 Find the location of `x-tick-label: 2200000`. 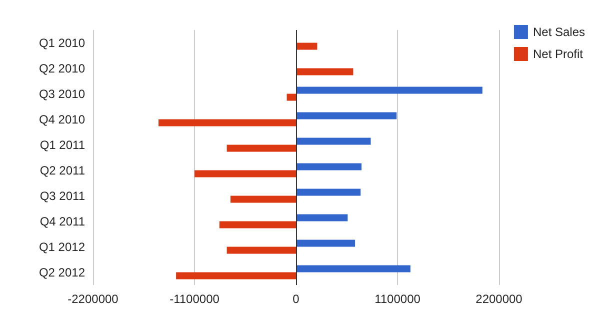

x-tick-label: 2200000 is located at coordinates (499, 299).